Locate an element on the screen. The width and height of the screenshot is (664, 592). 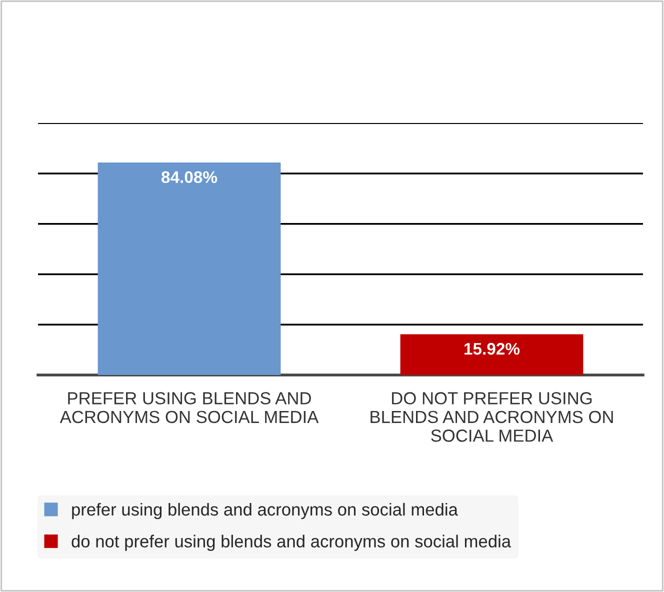
data-label: 84.08% is located at coordinates (190, 177).